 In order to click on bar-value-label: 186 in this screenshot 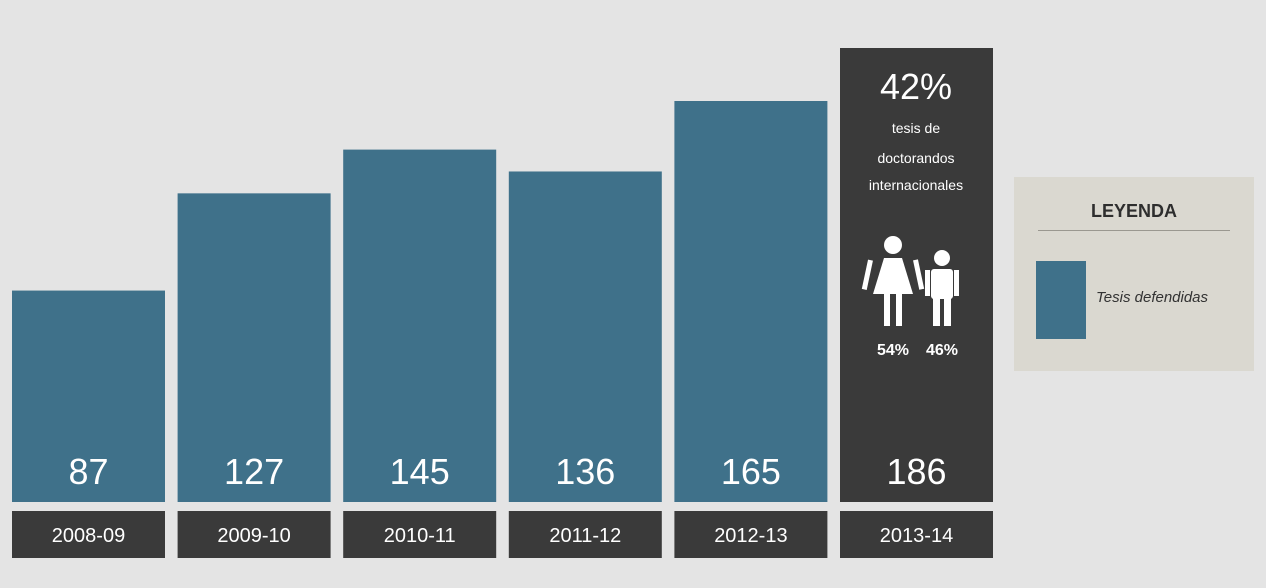, I will do `click(916, 471)`.